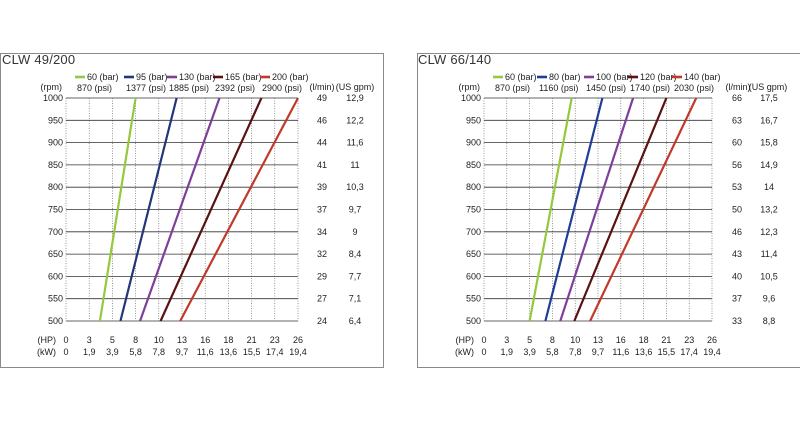 Image resolution: width=800 pixels, height=423 pixels. Describe the element at coordinates (769, 98) in the screenshot. I see `usgpm-value: 17,5` at that location.